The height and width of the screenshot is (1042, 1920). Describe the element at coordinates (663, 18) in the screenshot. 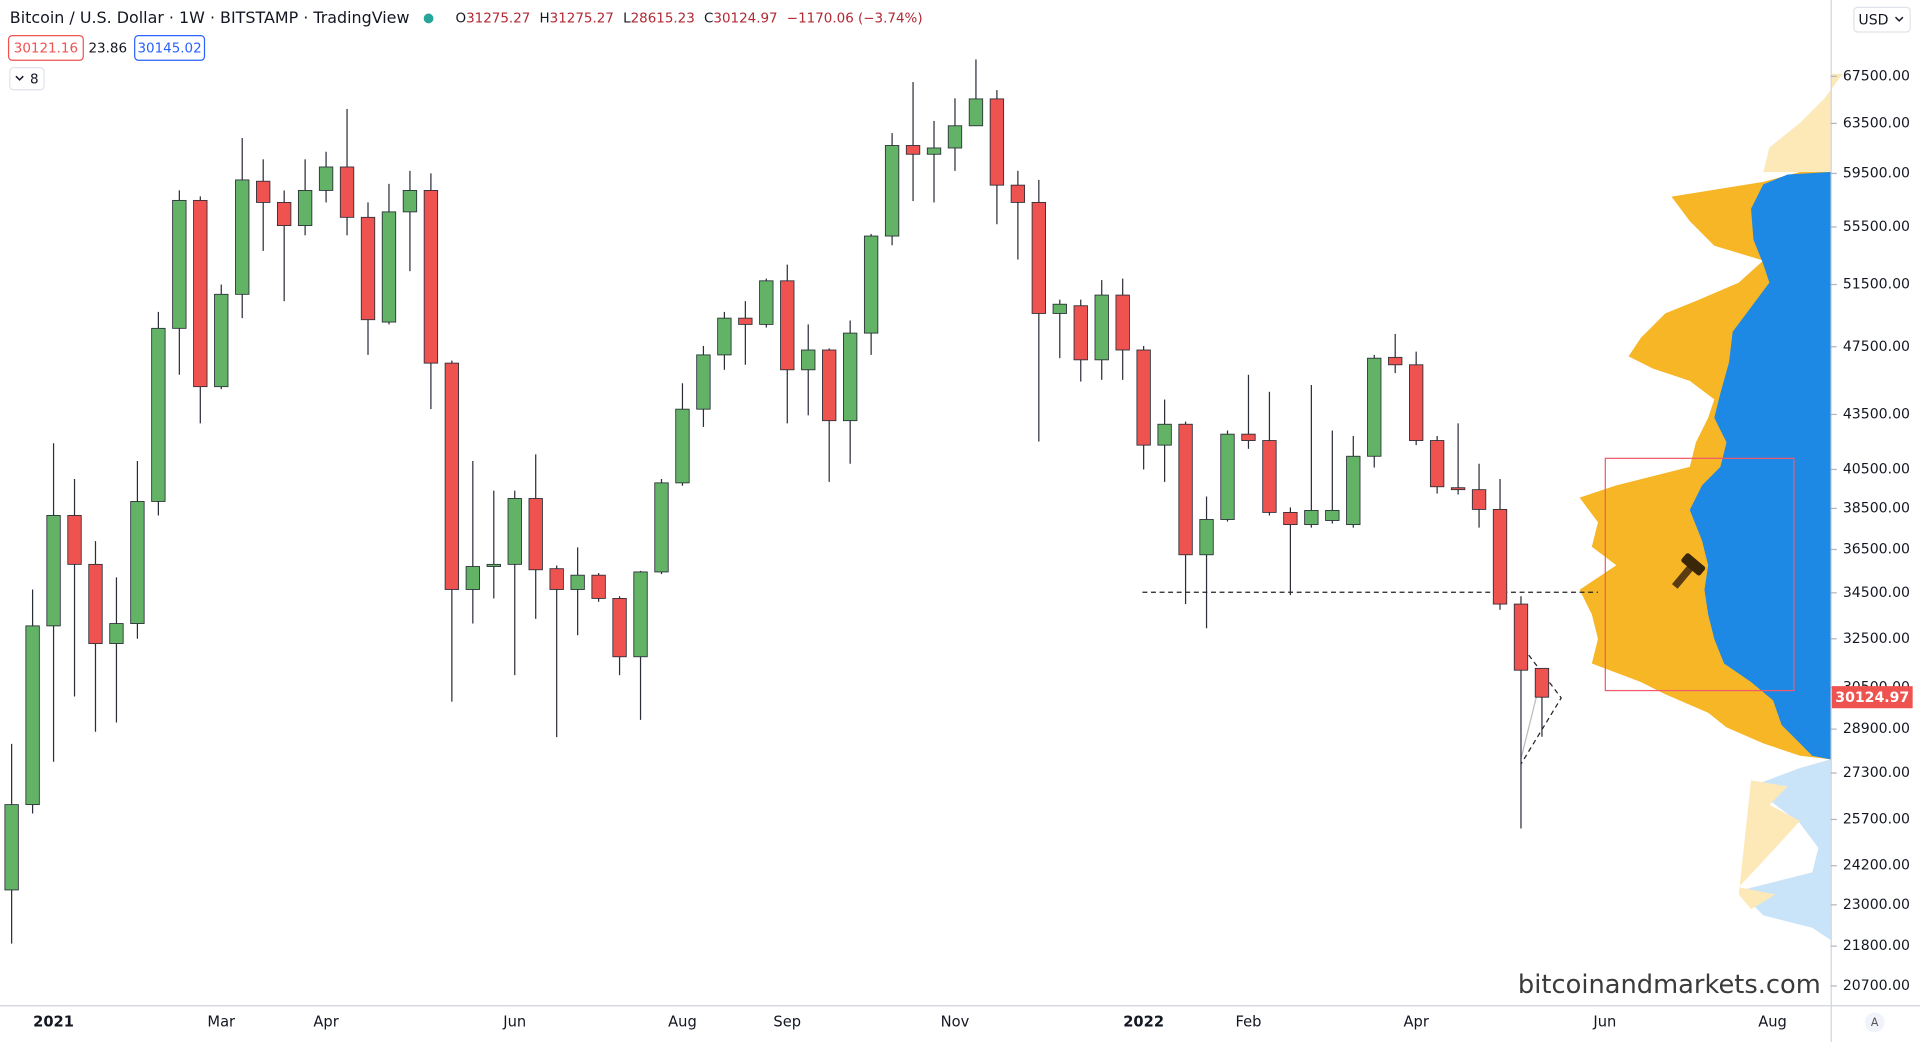

I see `ohlc-value: 28615.23` at that location.